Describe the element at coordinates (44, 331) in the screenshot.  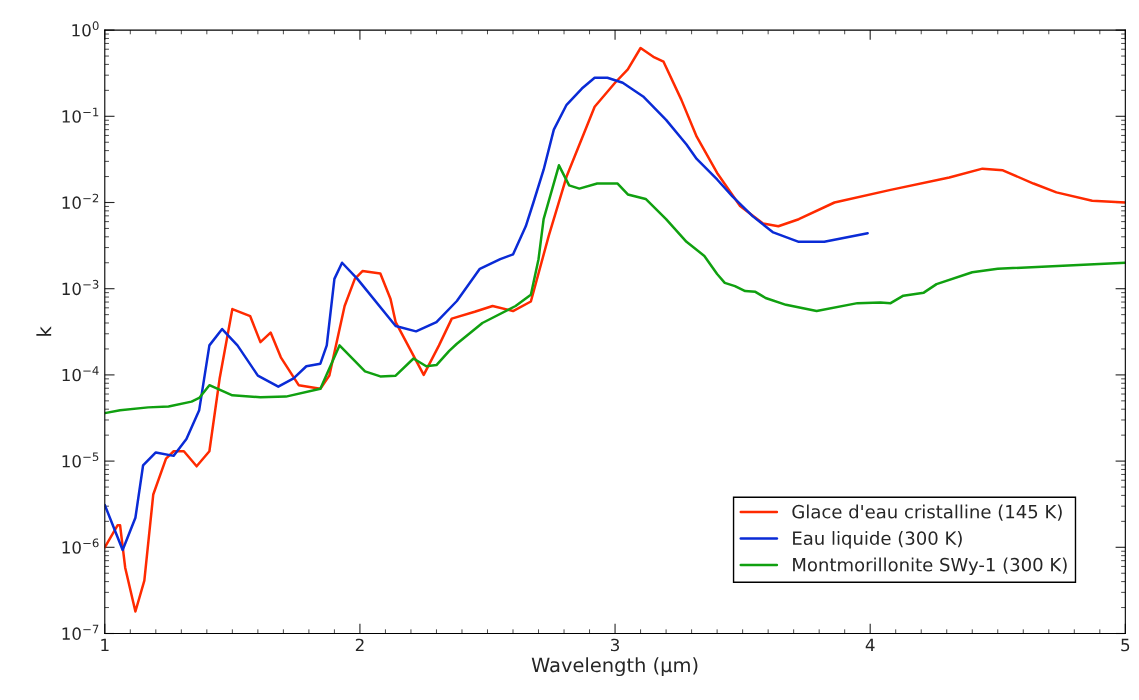
I see `y-axis-title: k` at that location.